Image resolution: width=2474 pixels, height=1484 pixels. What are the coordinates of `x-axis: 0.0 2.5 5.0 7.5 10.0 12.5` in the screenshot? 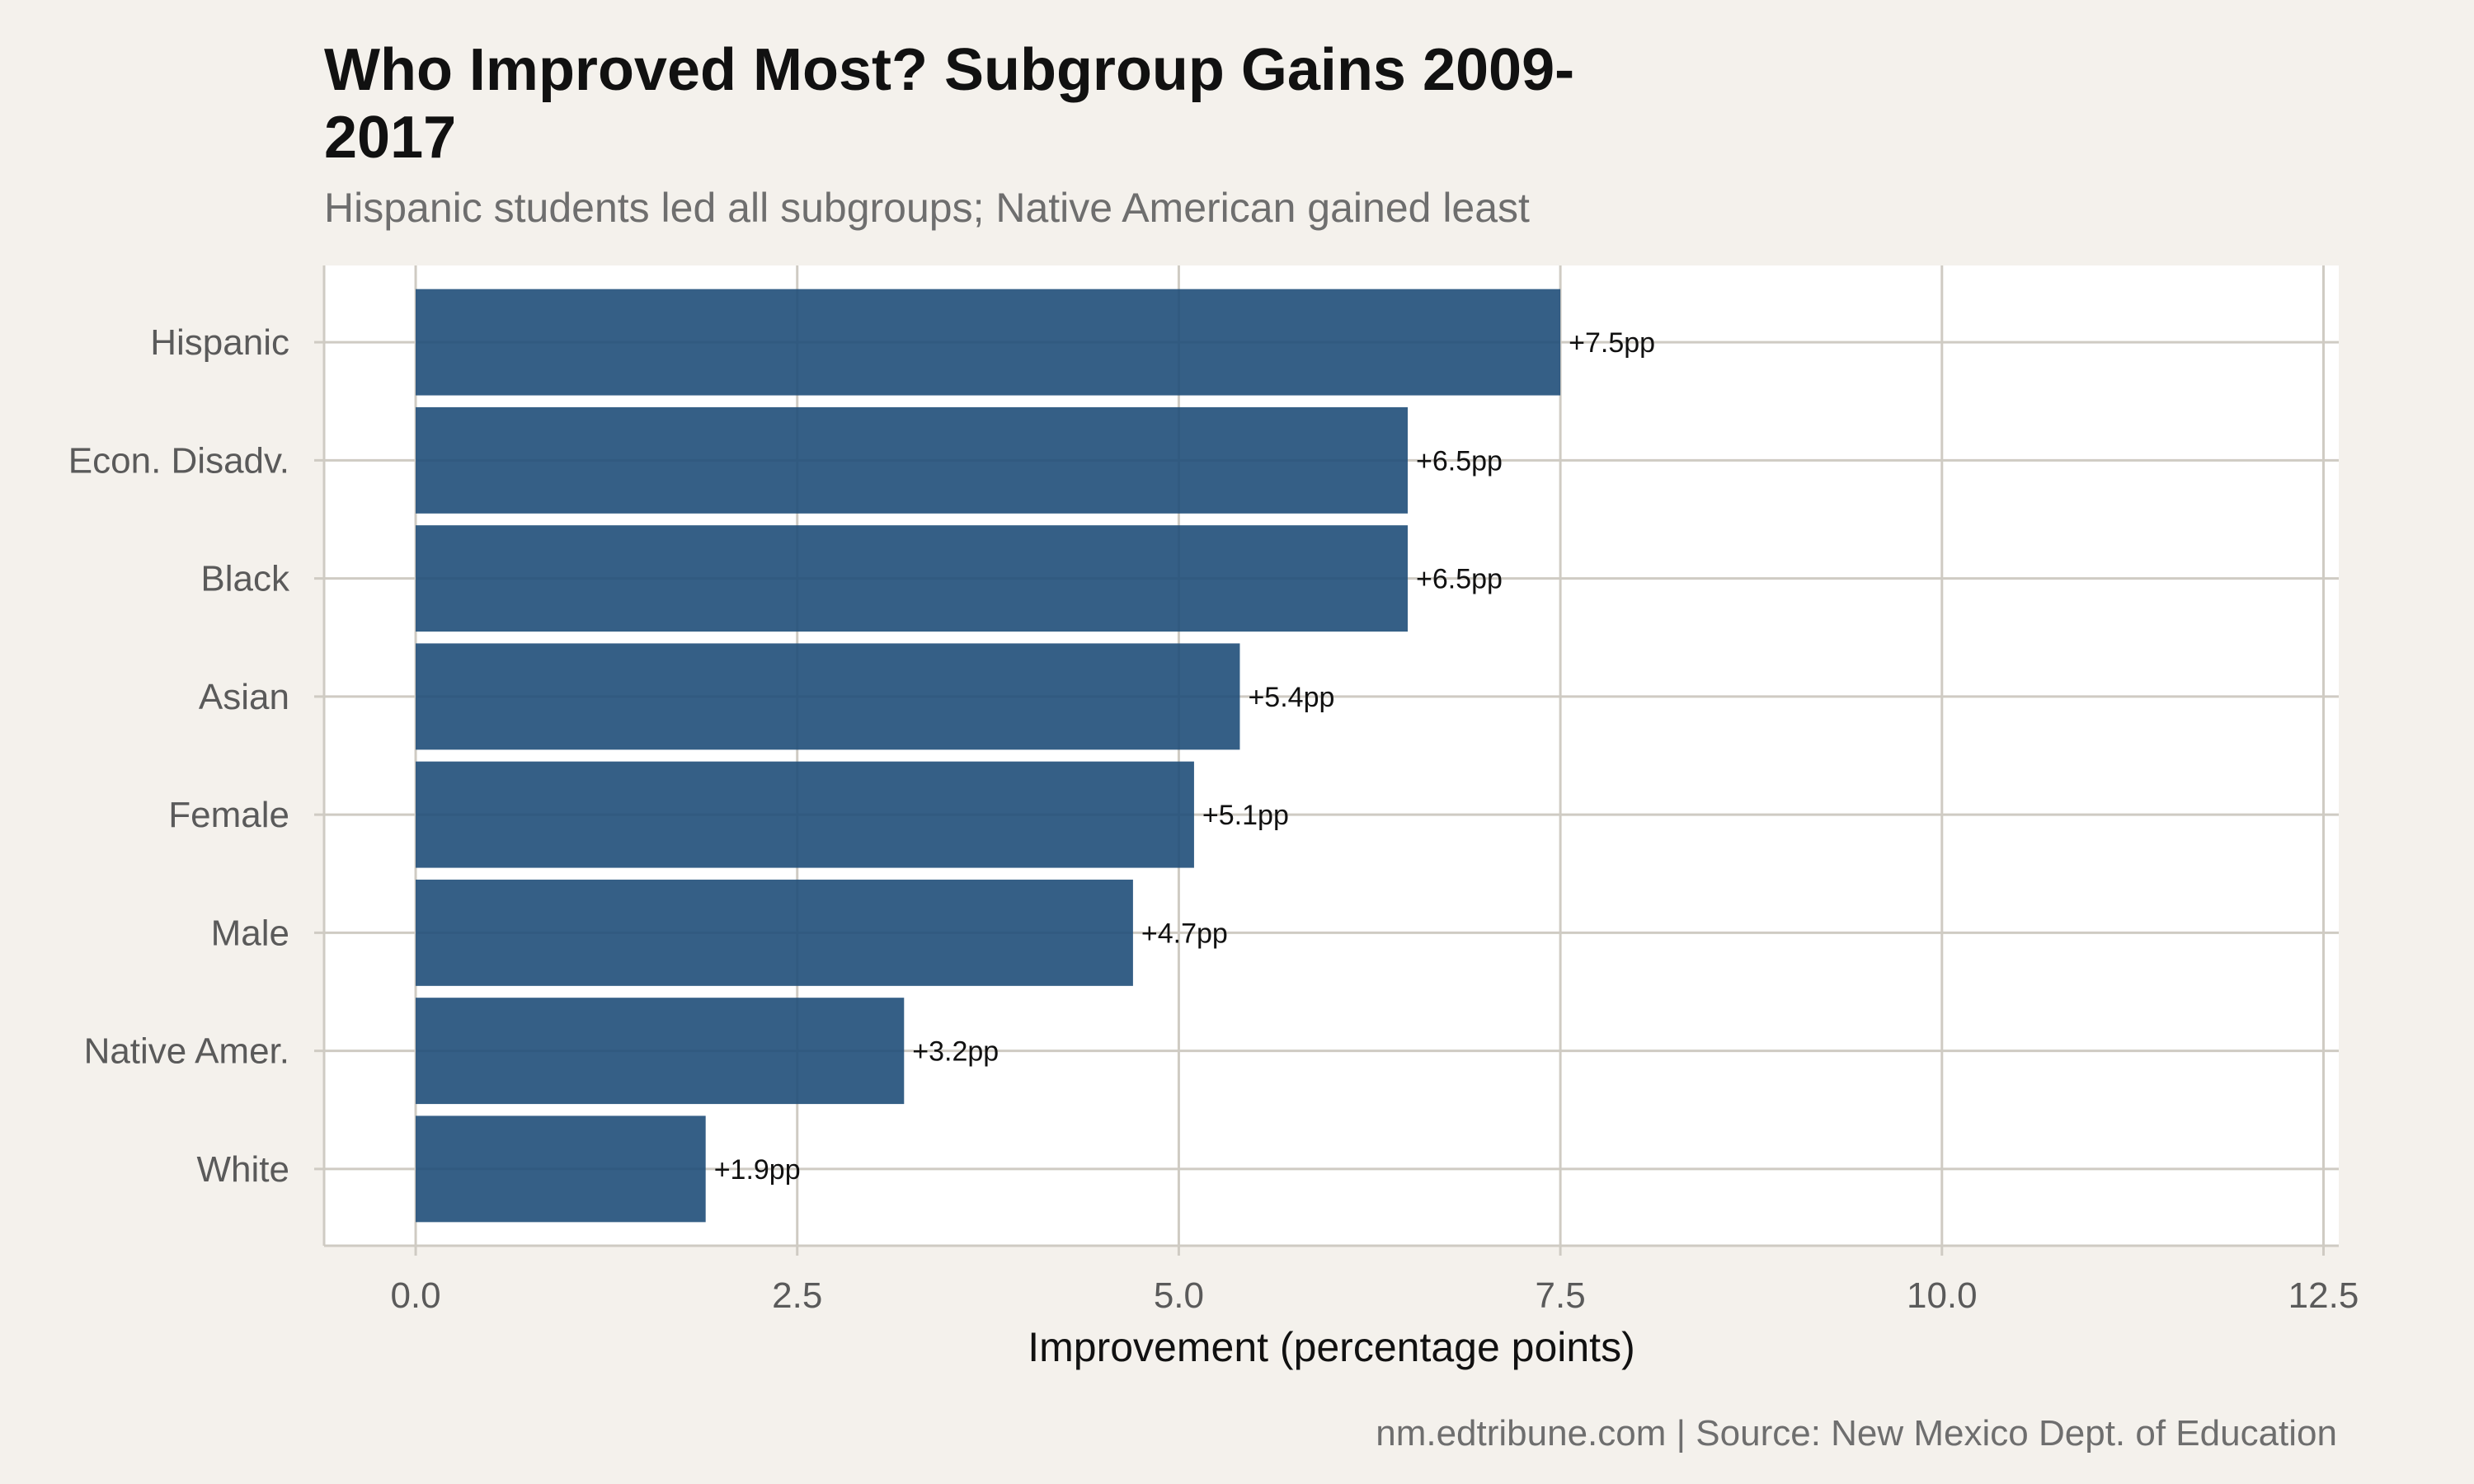 It's located at (1341, 1280).